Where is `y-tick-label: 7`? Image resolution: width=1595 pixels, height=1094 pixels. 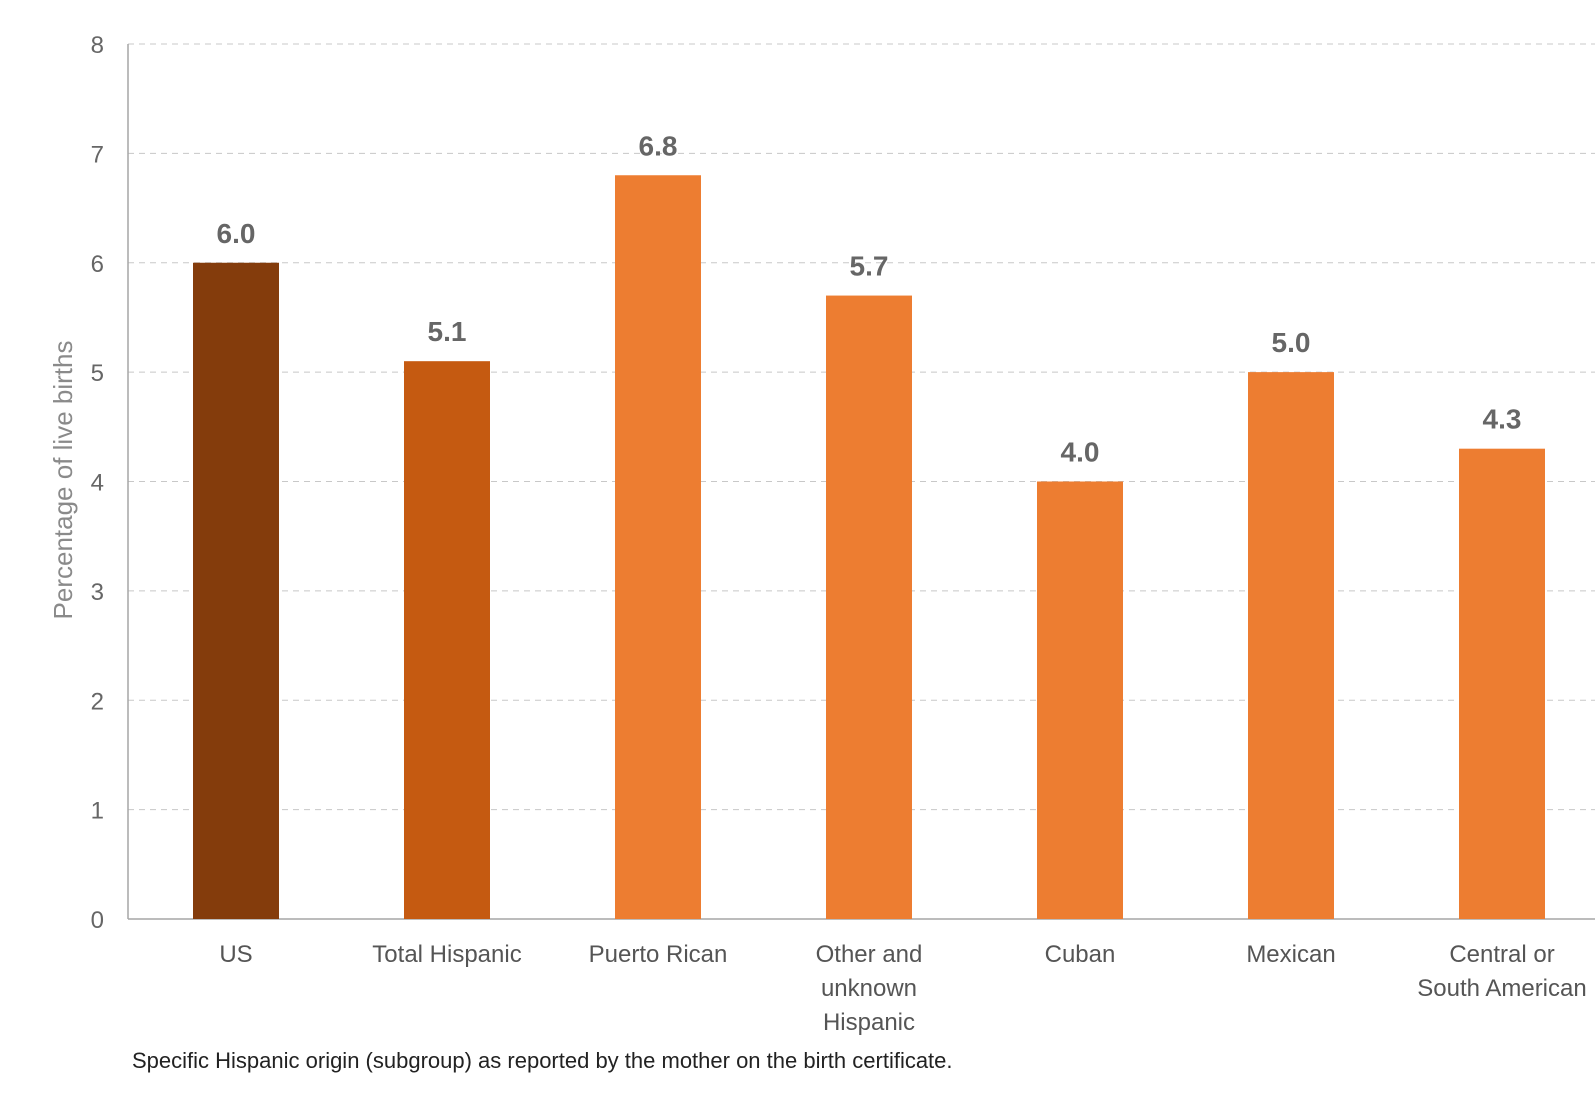
y-tick-label: 7 is located at coordinates (97, 154).